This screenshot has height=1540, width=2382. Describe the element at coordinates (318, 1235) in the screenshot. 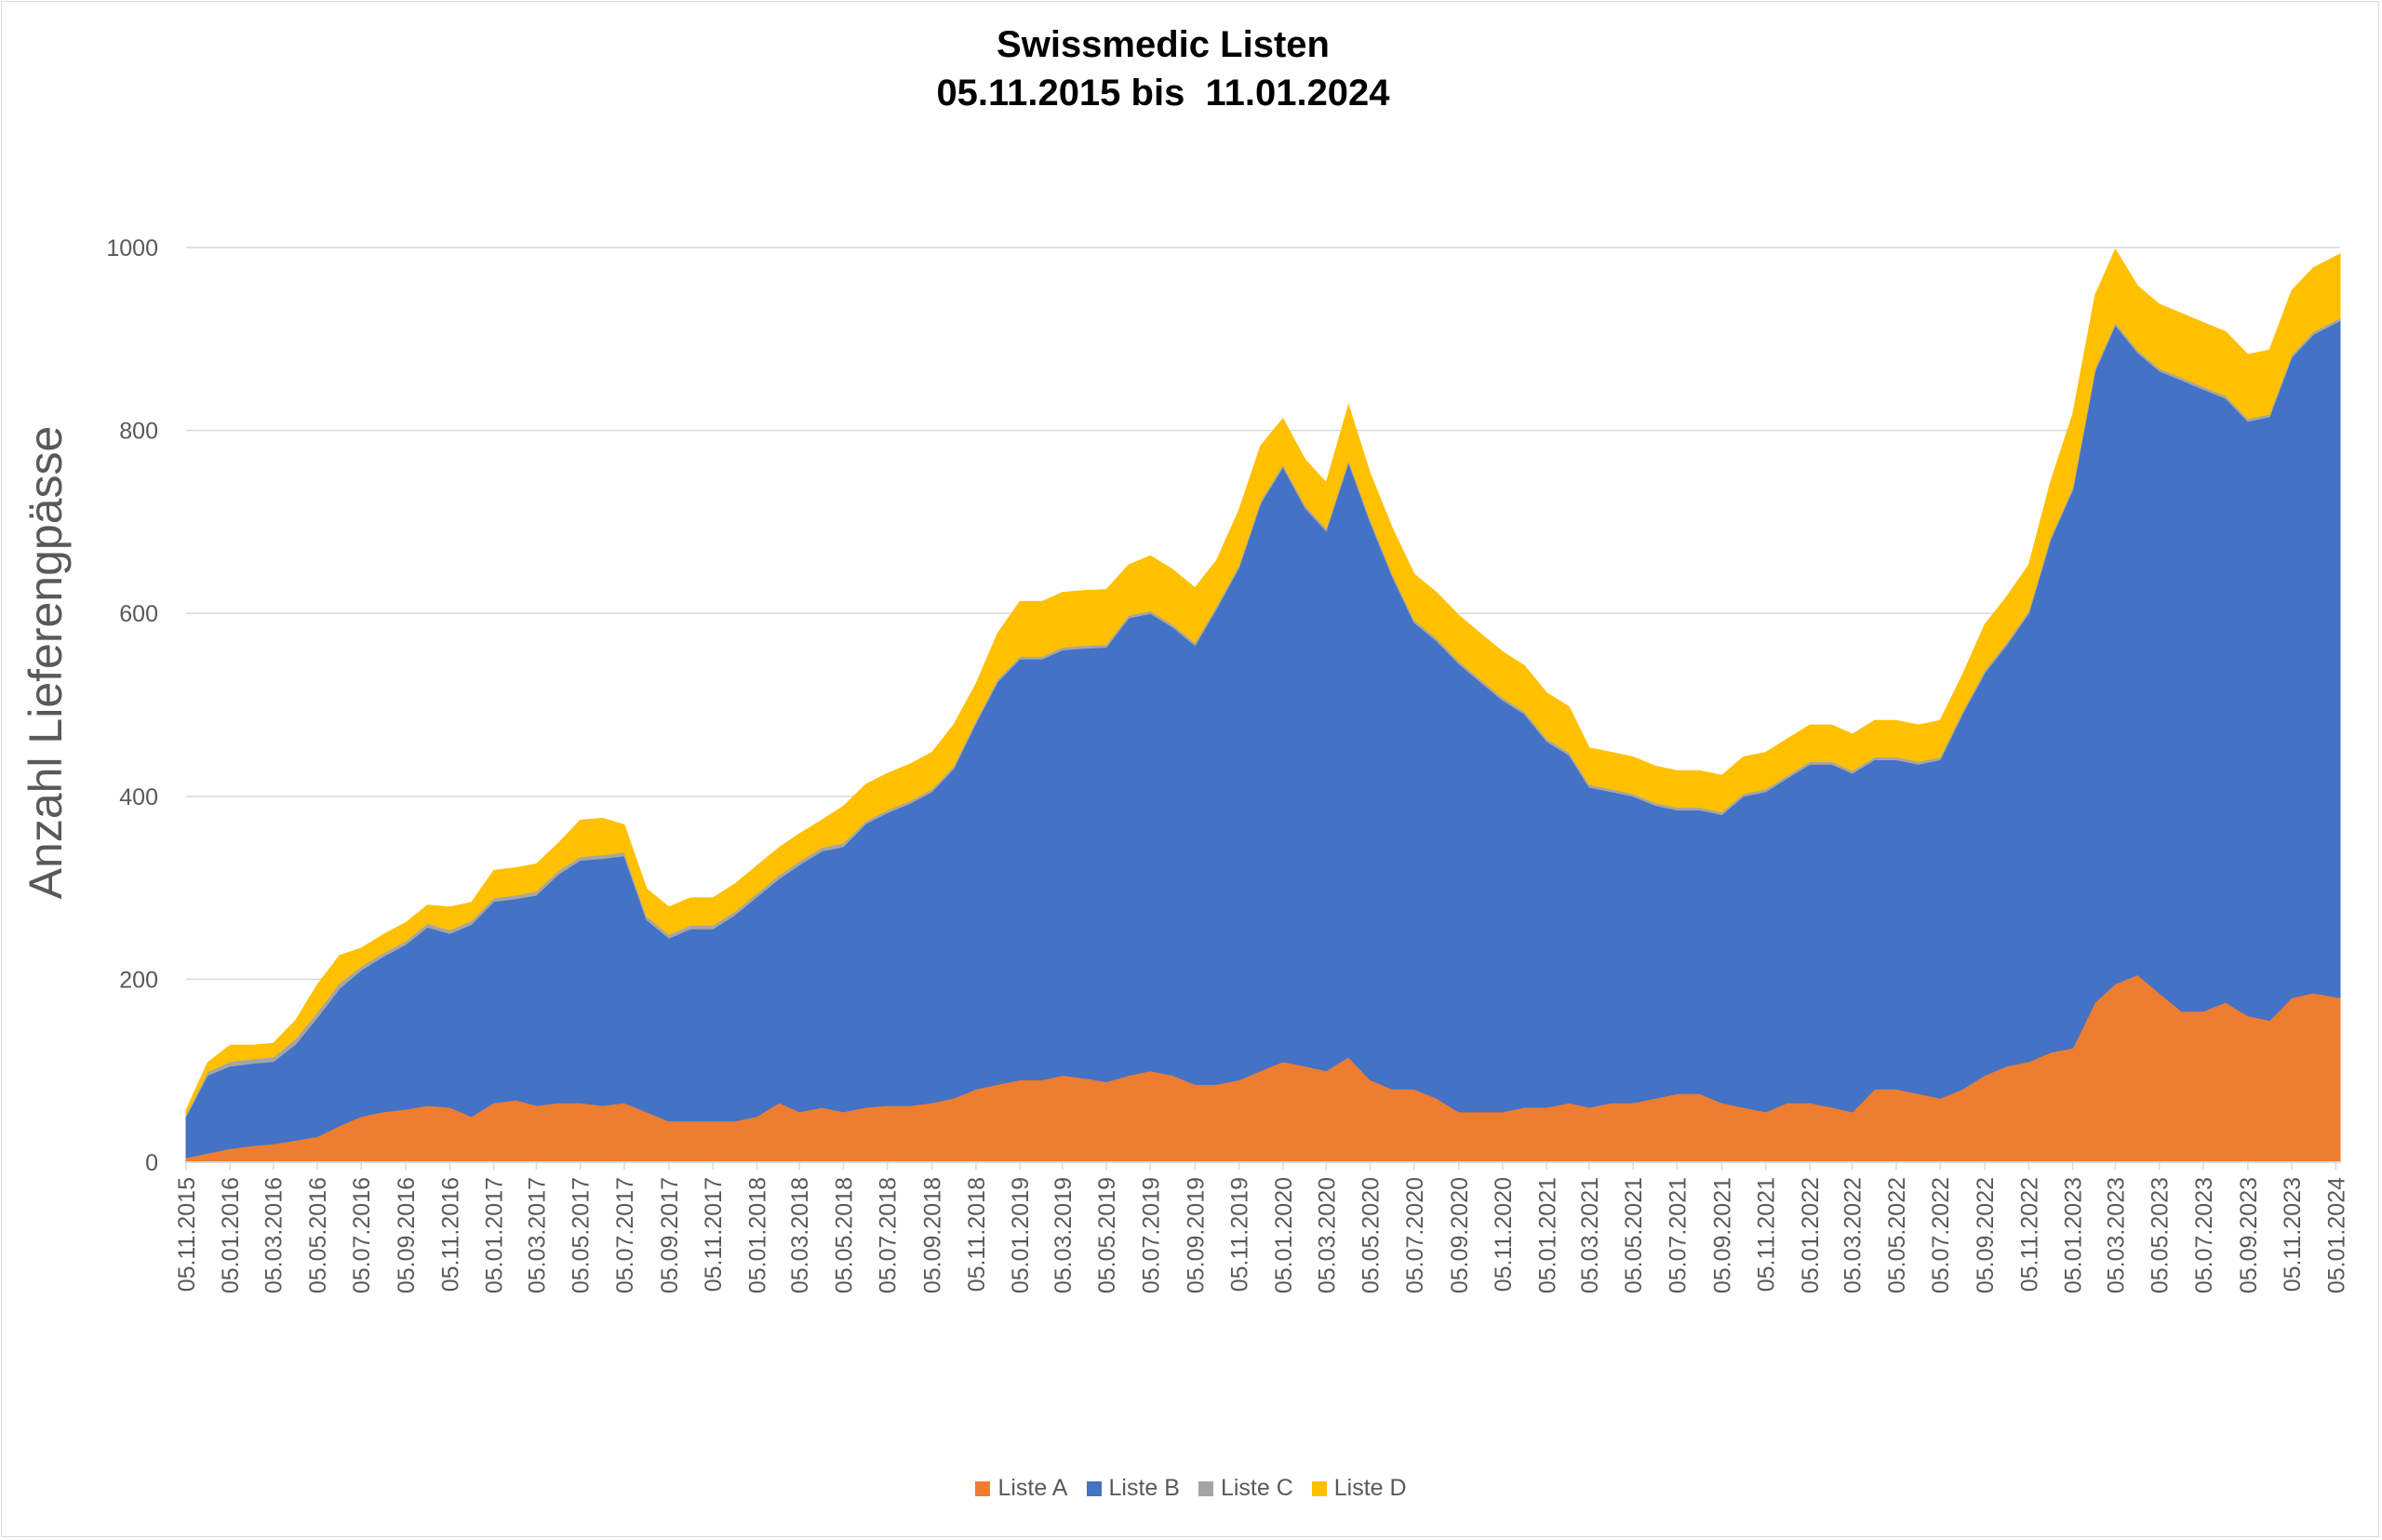

I see `x-tick-label: 05.05.2016` at that location.